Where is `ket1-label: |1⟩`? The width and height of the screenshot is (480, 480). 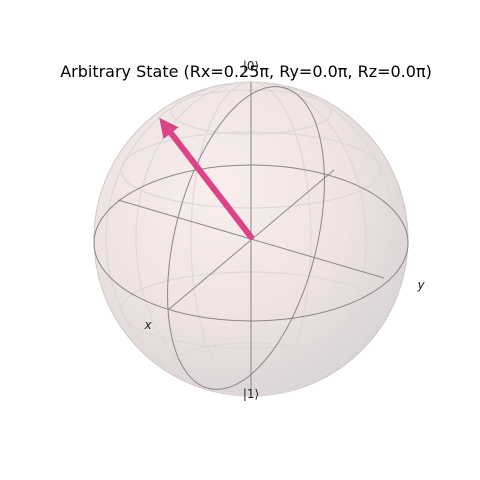
ket1-label: |1⟩ is located at coordinates (251, 394).